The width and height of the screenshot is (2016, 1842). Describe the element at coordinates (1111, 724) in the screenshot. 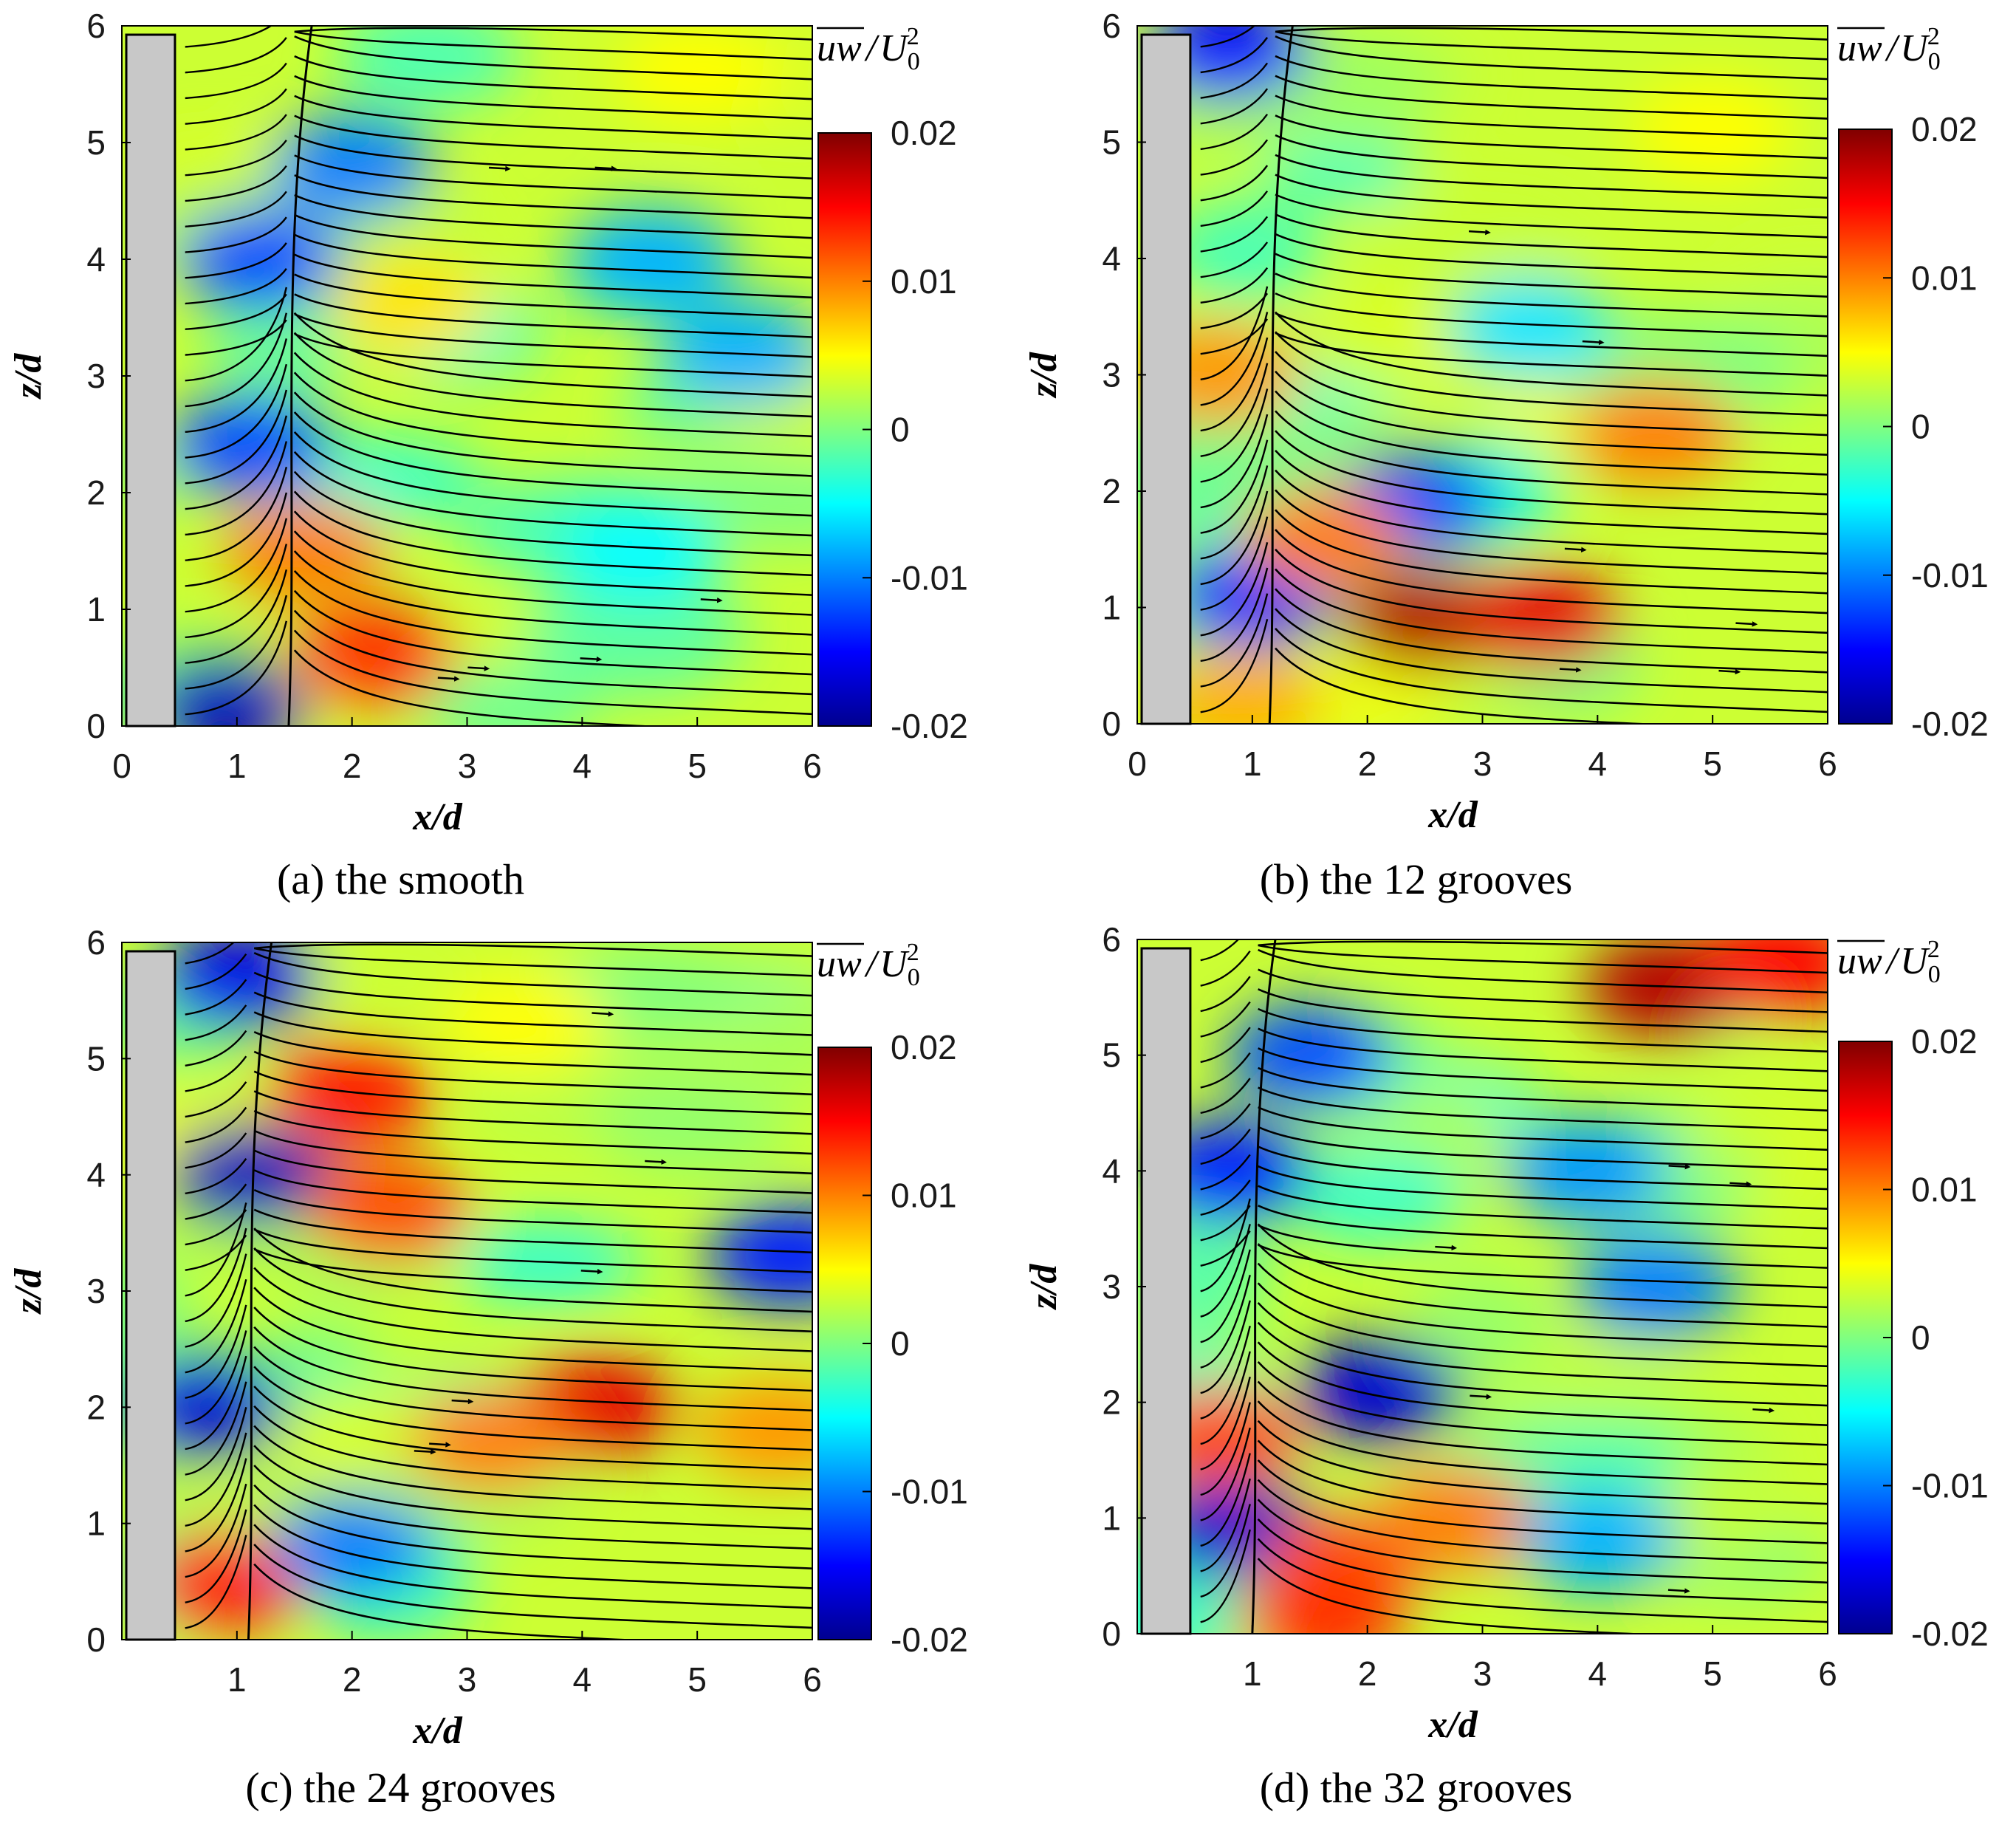

I see `y-tick-label: 0` at that location.